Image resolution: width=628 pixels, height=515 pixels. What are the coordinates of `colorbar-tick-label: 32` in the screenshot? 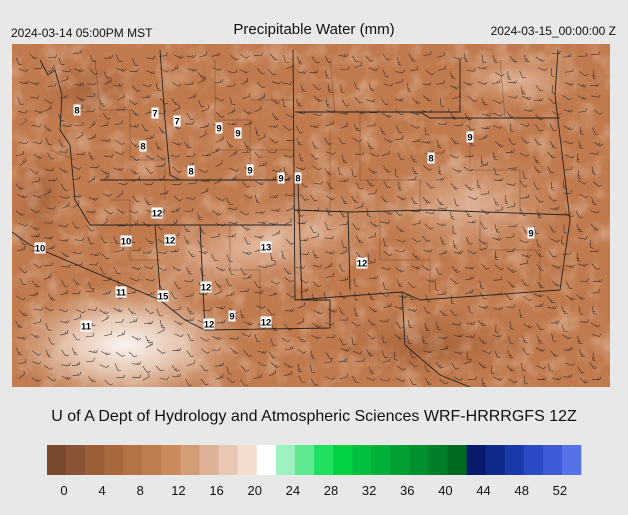 It's located at (369, 490).